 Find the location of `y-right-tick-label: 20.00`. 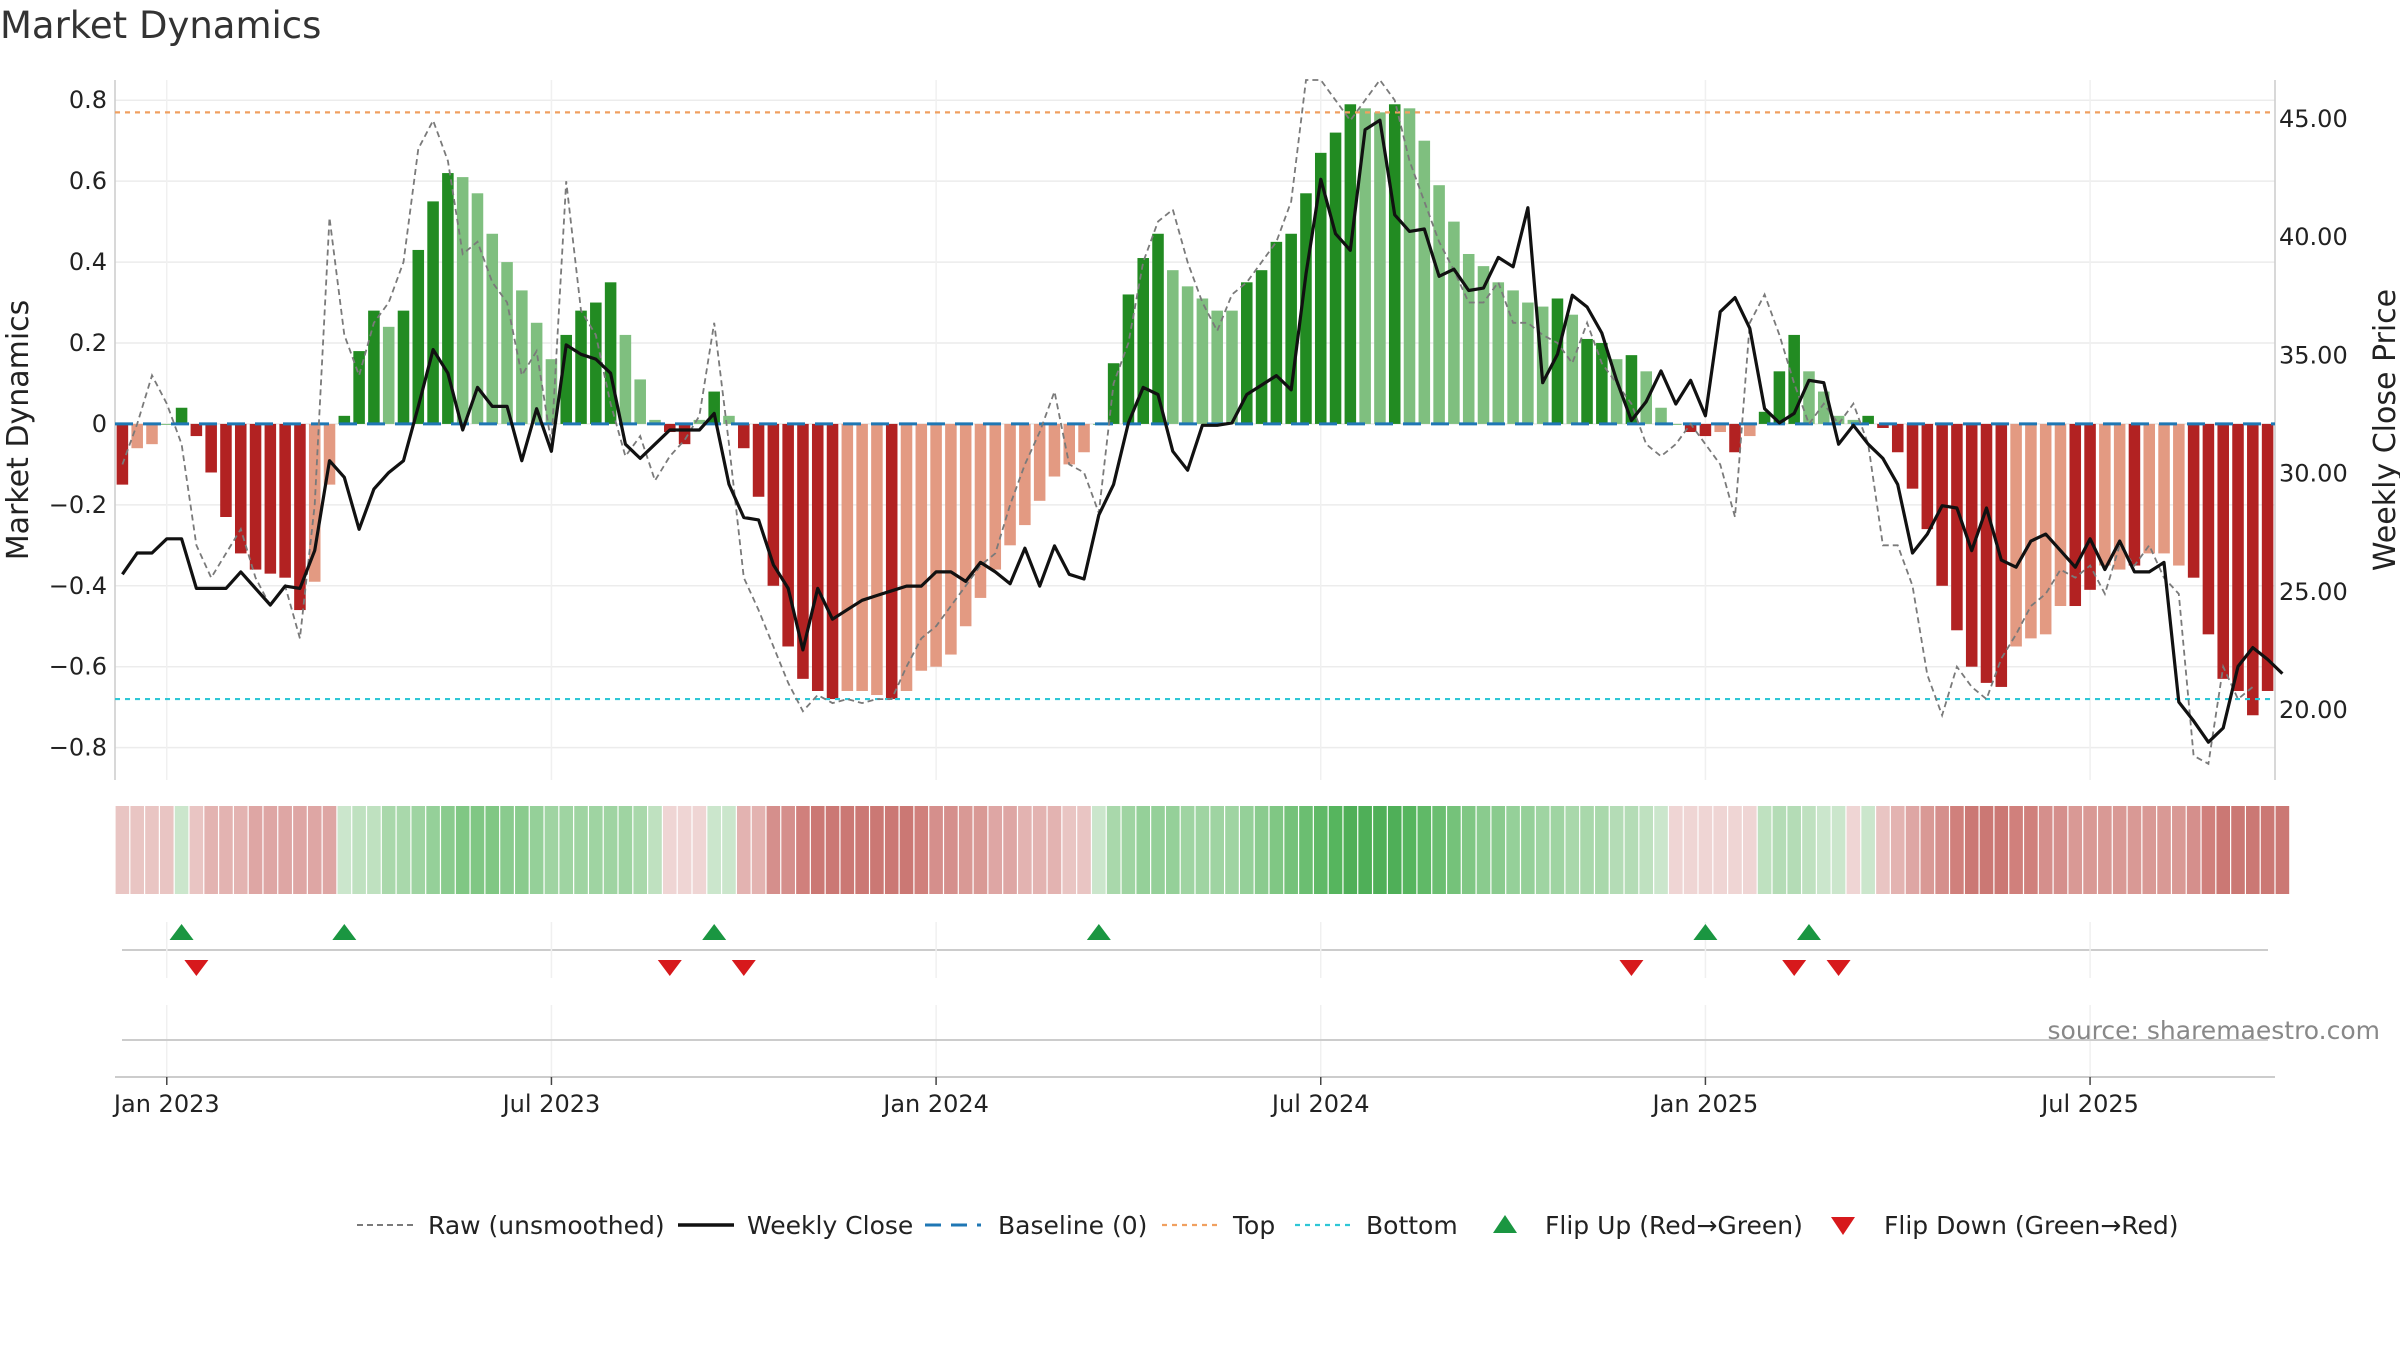

y-right-tick-label: 20.00 is located at coordinates (2313, 710).